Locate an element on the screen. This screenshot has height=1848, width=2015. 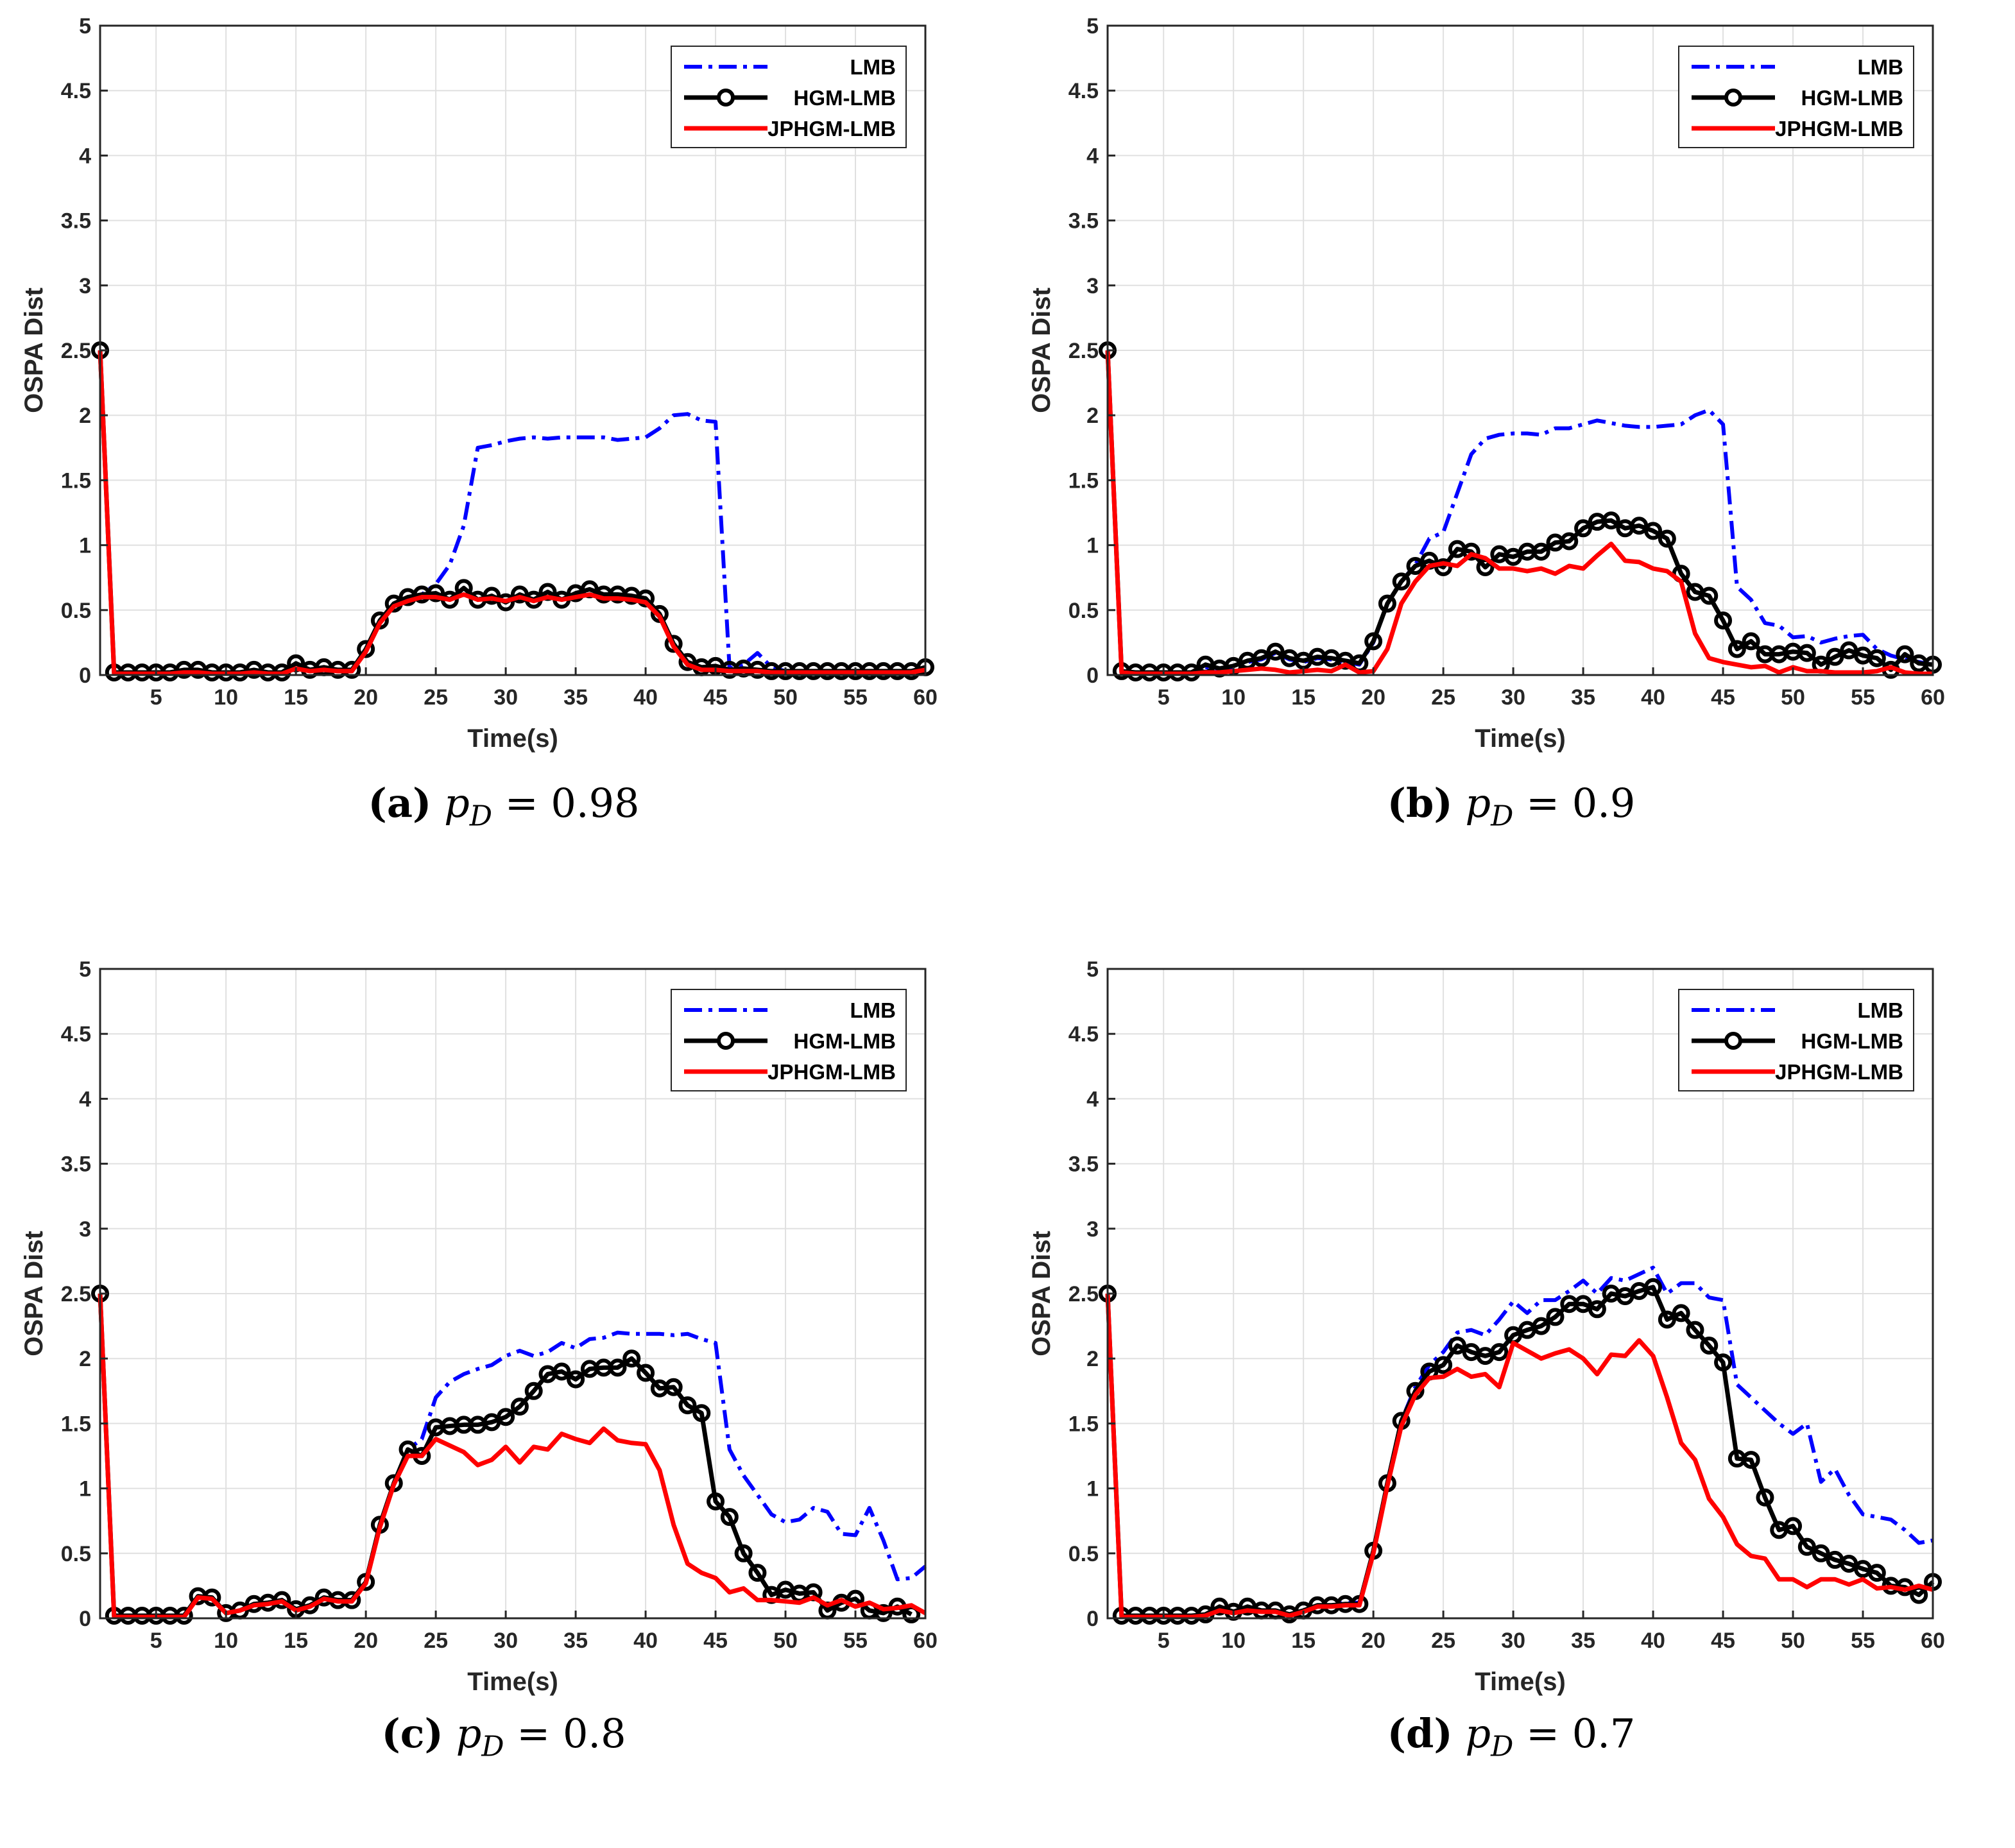
caption-value: = 0.7 is located at coordinates (1581, 1734).